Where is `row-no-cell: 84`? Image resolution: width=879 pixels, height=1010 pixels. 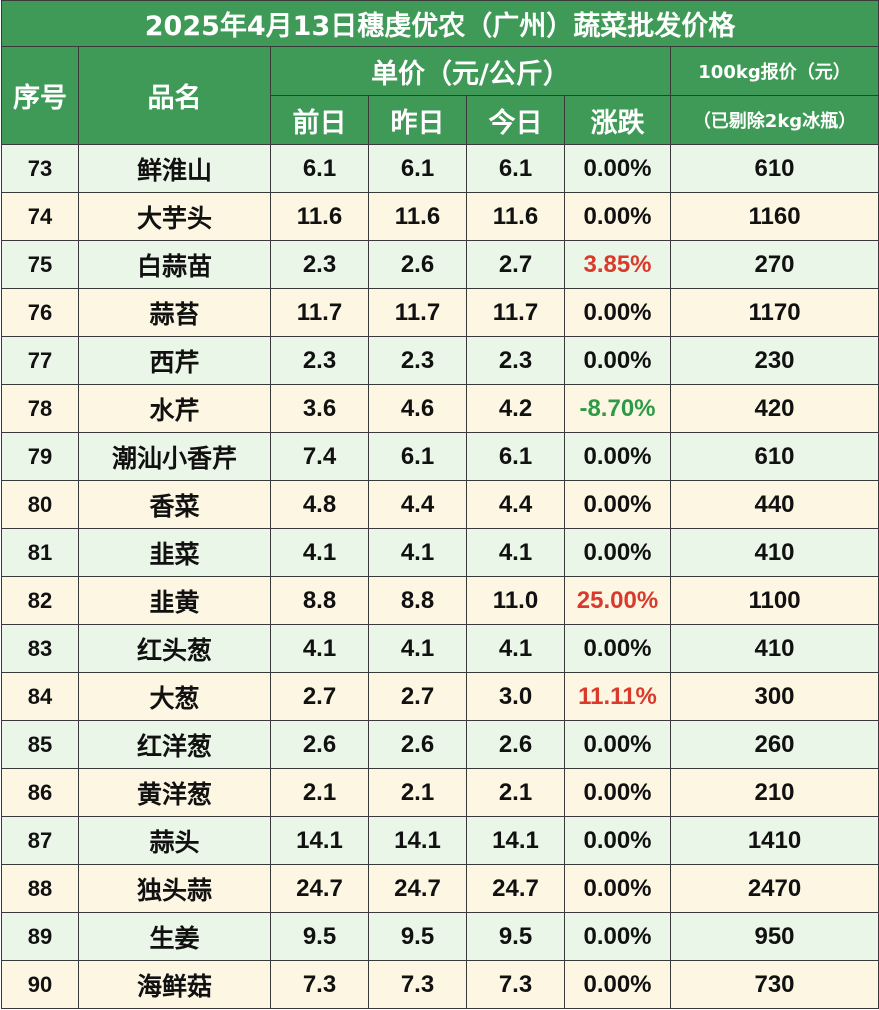
row-no-cell: 84 is located at coordinates (40, 696).